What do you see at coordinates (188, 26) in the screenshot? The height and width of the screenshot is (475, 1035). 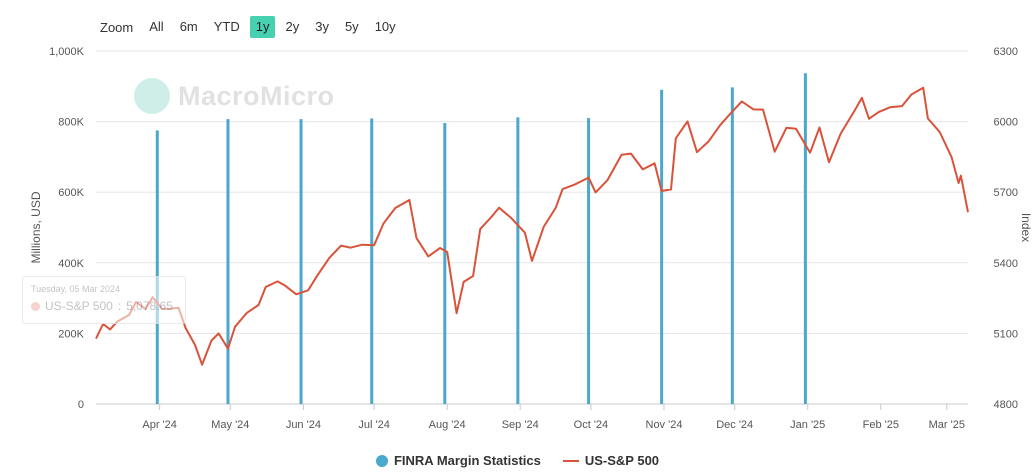 I see `zoom-button-6m: 6m` at bounding box center [188, 26].